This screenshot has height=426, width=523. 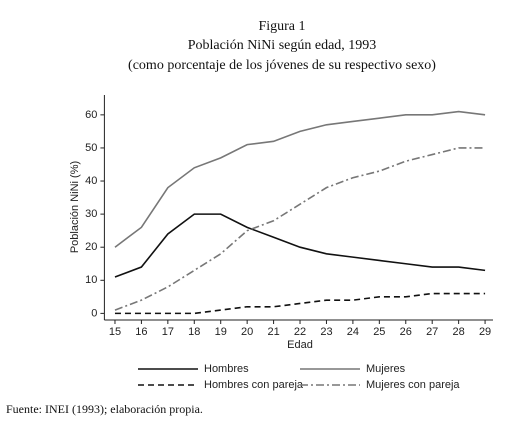 I want to click on y-tick-label: 60, so click(x=91, y=115).